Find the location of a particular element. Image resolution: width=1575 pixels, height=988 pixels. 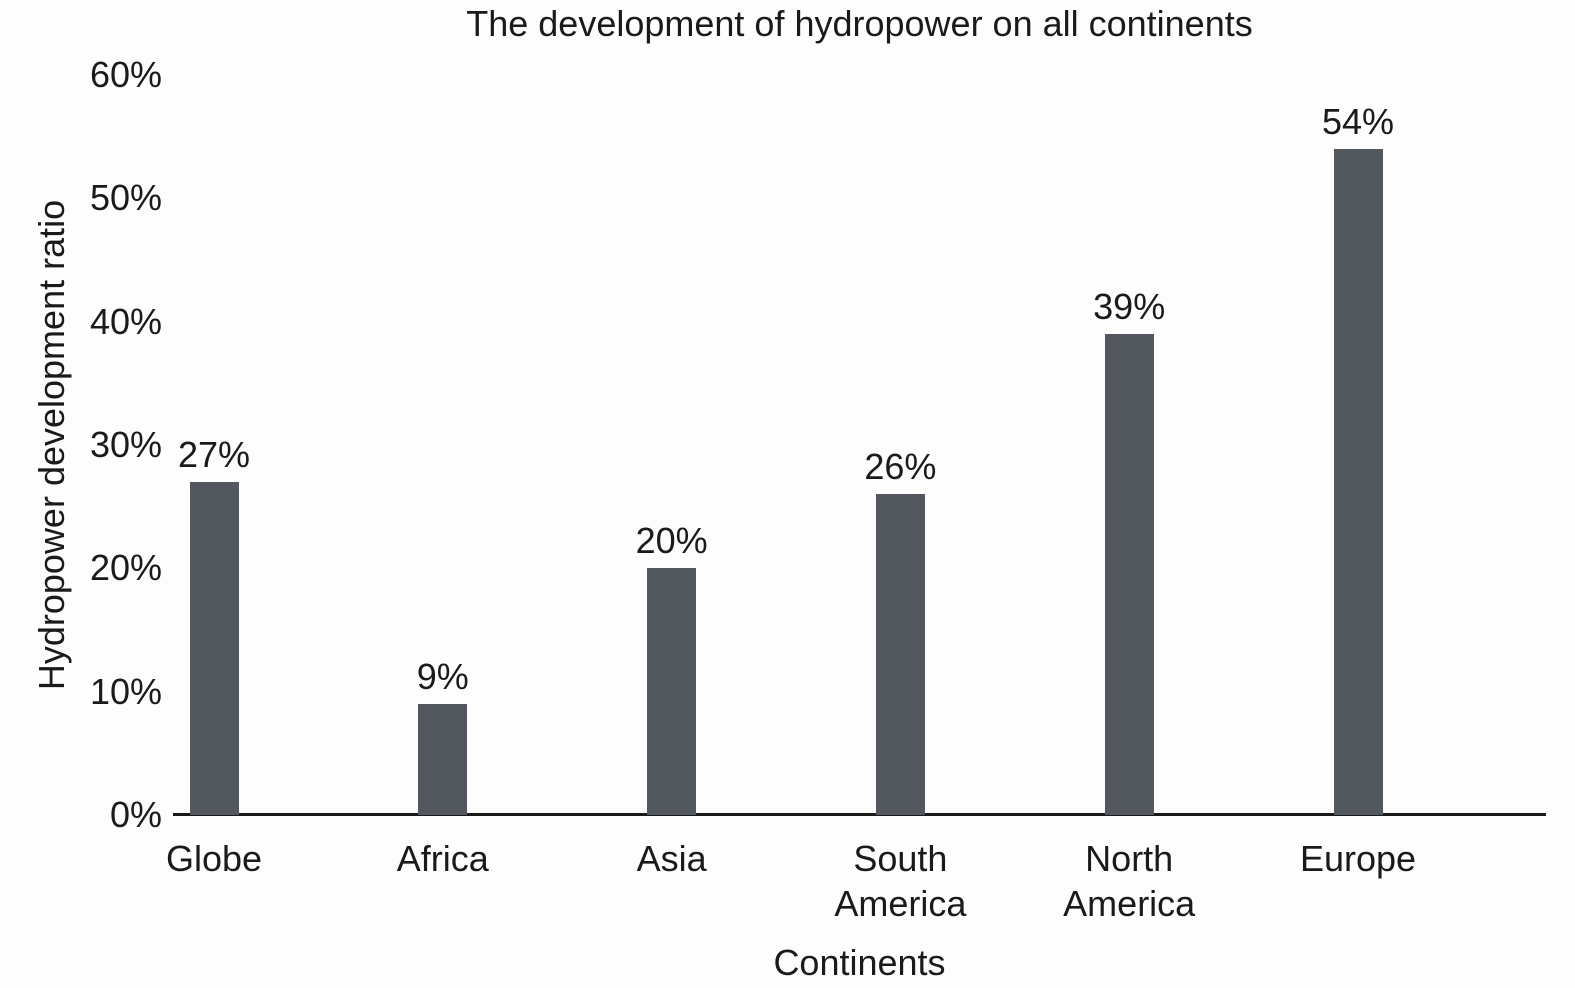

bar-value-label: 54% is located at coordinates (1358, 121).